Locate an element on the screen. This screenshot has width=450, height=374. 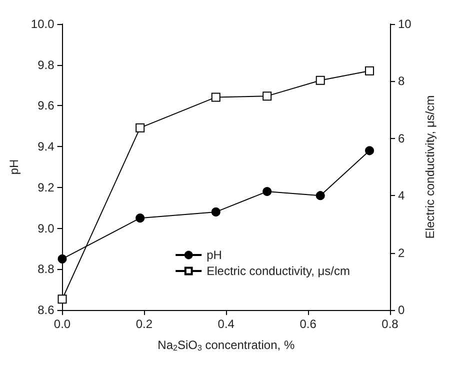
y-axis-title: pH is located at coordinates (14, 167).